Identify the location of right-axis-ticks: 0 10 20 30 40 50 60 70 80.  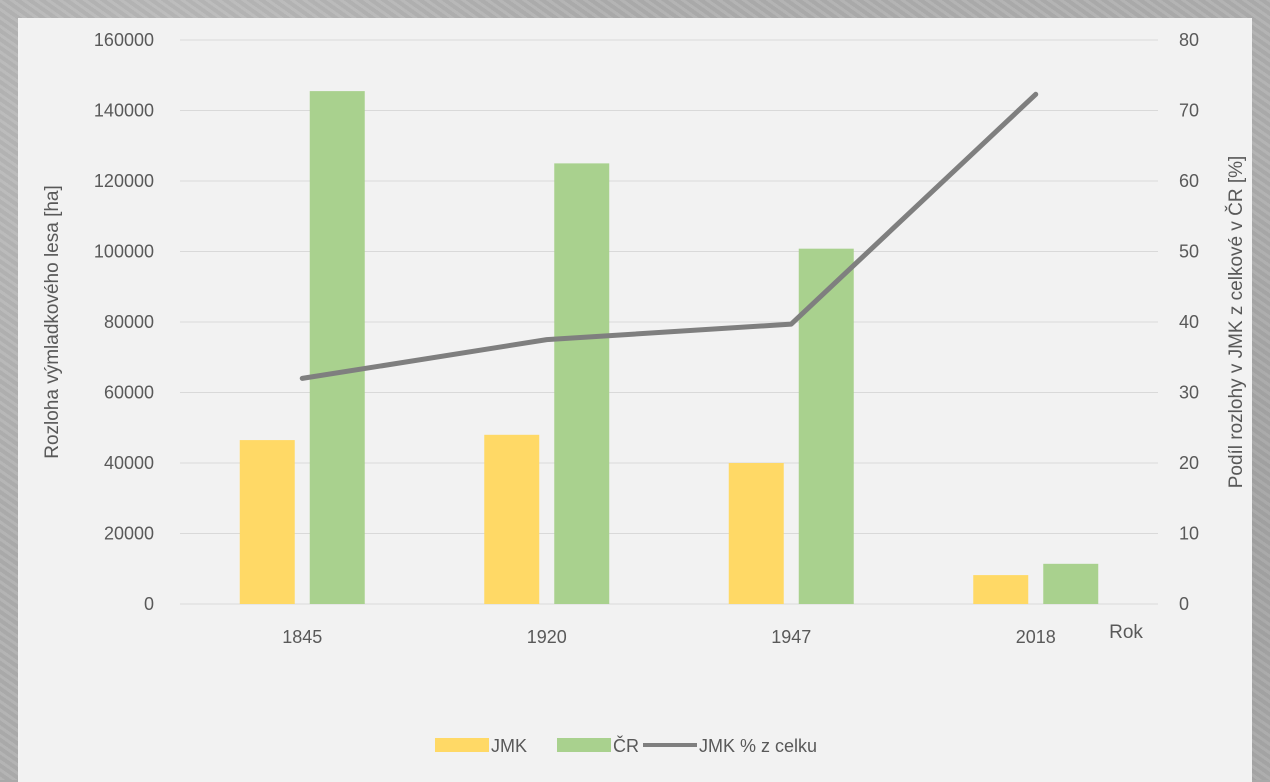
(1189, 322).